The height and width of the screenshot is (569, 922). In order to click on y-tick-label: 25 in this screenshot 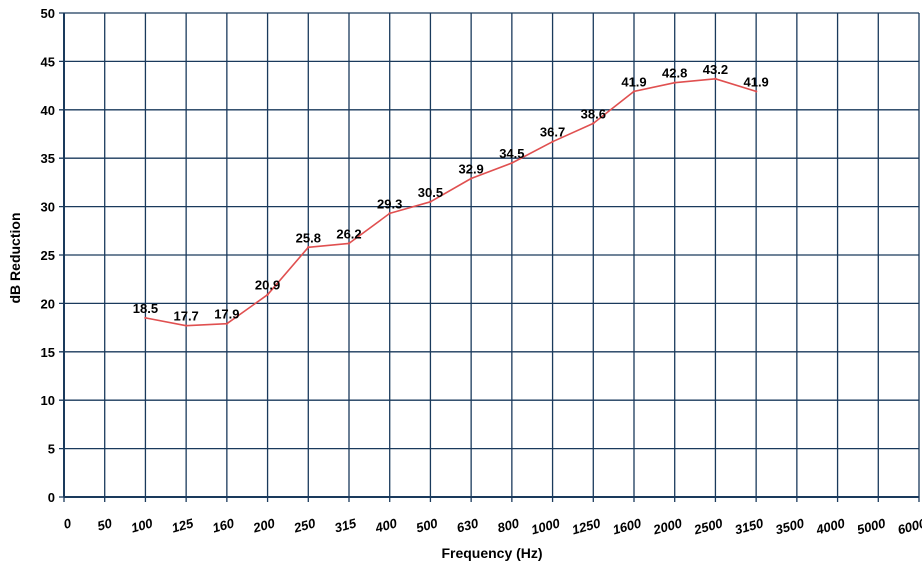, I will do `click(48, 255)`.